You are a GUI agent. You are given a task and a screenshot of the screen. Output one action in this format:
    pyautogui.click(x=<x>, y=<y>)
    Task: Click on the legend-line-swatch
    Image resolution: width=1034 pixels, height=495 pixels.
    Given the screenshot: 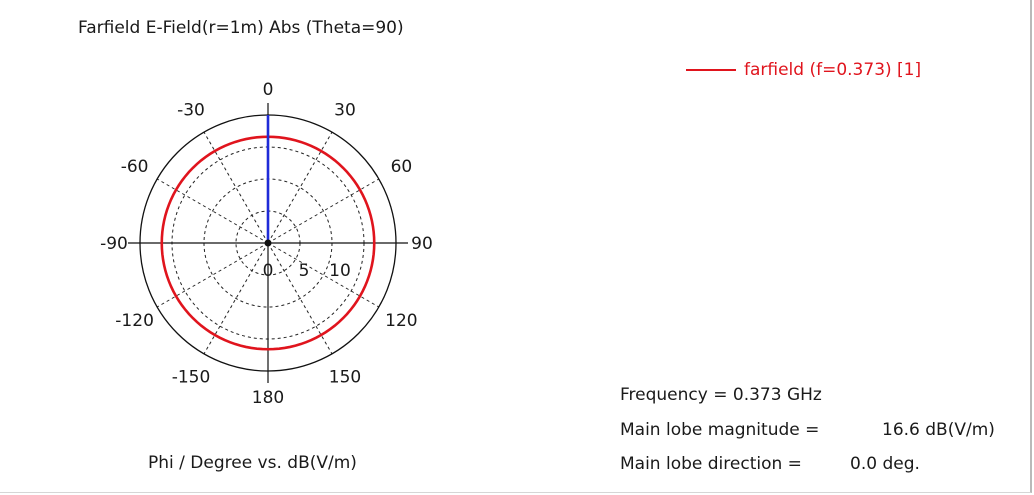 What is the action you would take?
    pyautogui.click(x=711, y=70)
    